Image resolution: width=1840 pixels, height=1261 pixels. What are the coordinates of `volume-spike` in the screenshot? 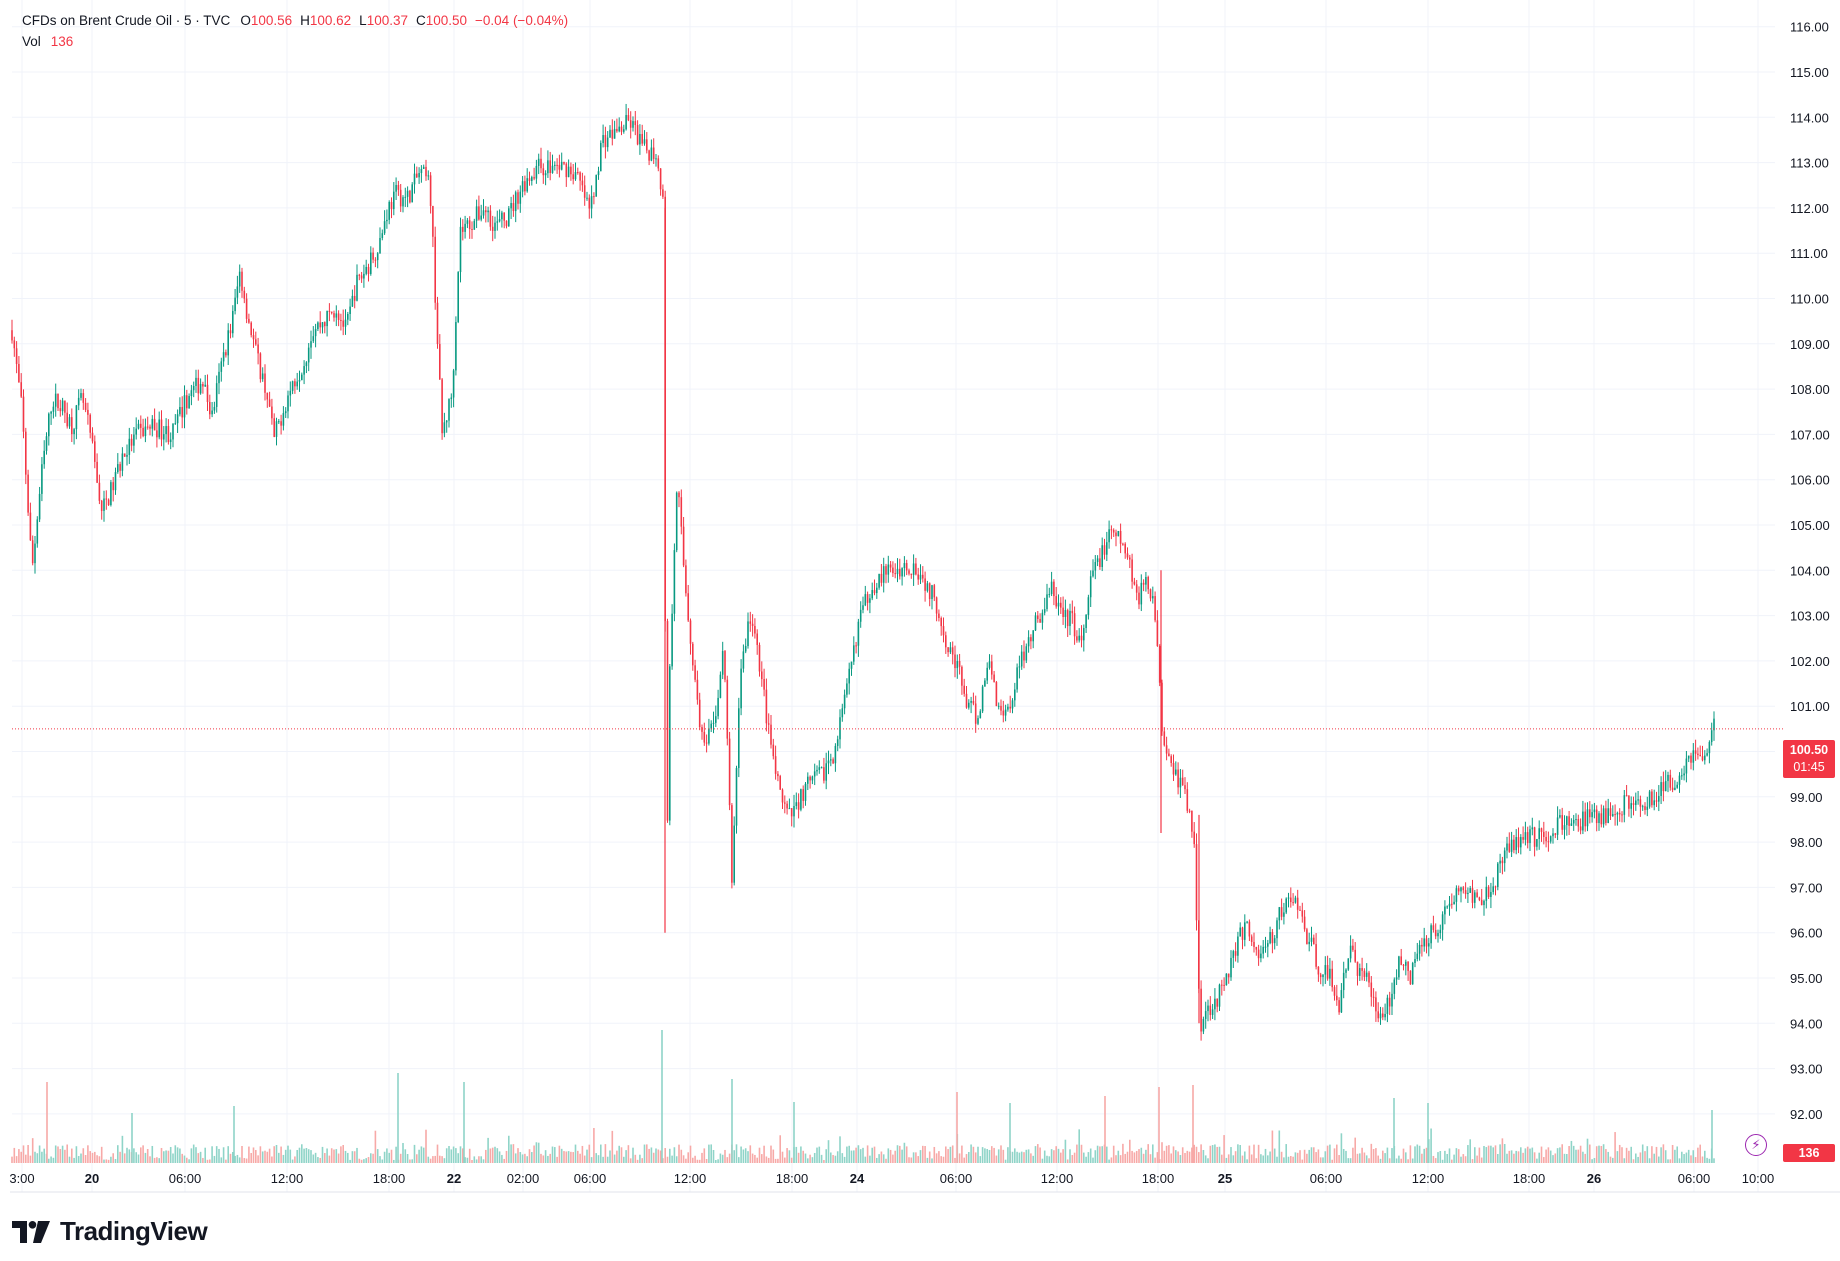 It's located at (662, 1096).